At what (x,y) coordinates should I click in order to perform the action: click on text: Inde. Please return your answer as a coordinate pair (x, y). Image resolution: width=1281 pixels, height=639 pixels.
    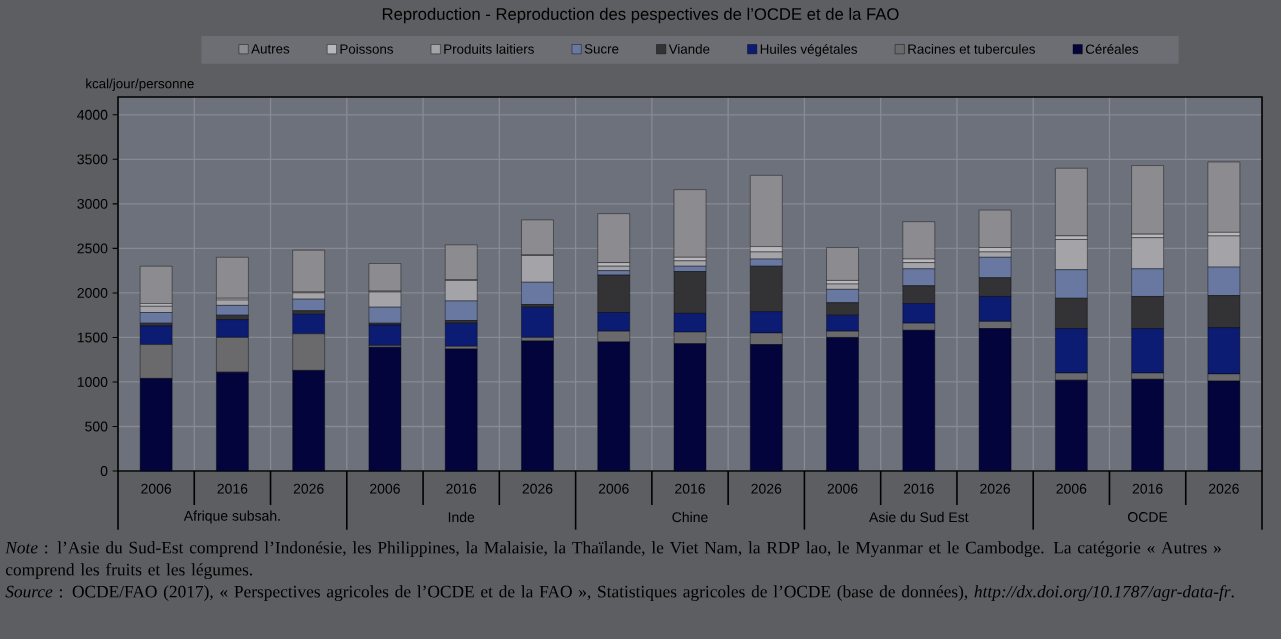
    Looking at the image, I should click on (461, 517).